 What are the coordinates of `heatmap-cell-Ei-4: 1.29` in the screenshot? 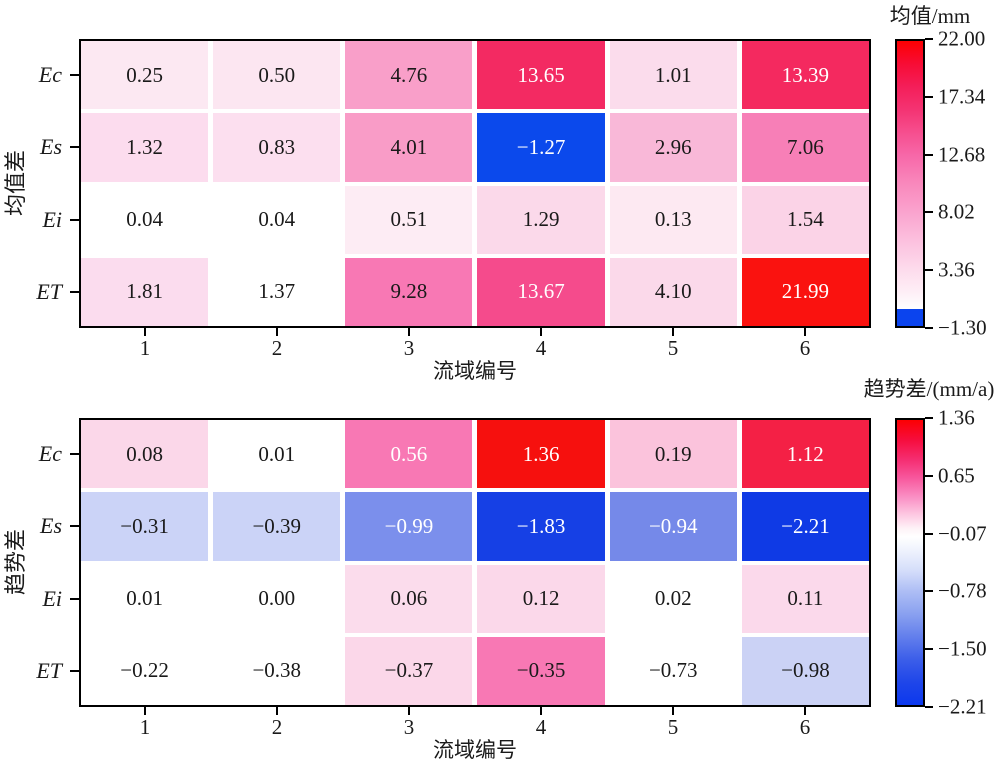 It's located at (541, 219).